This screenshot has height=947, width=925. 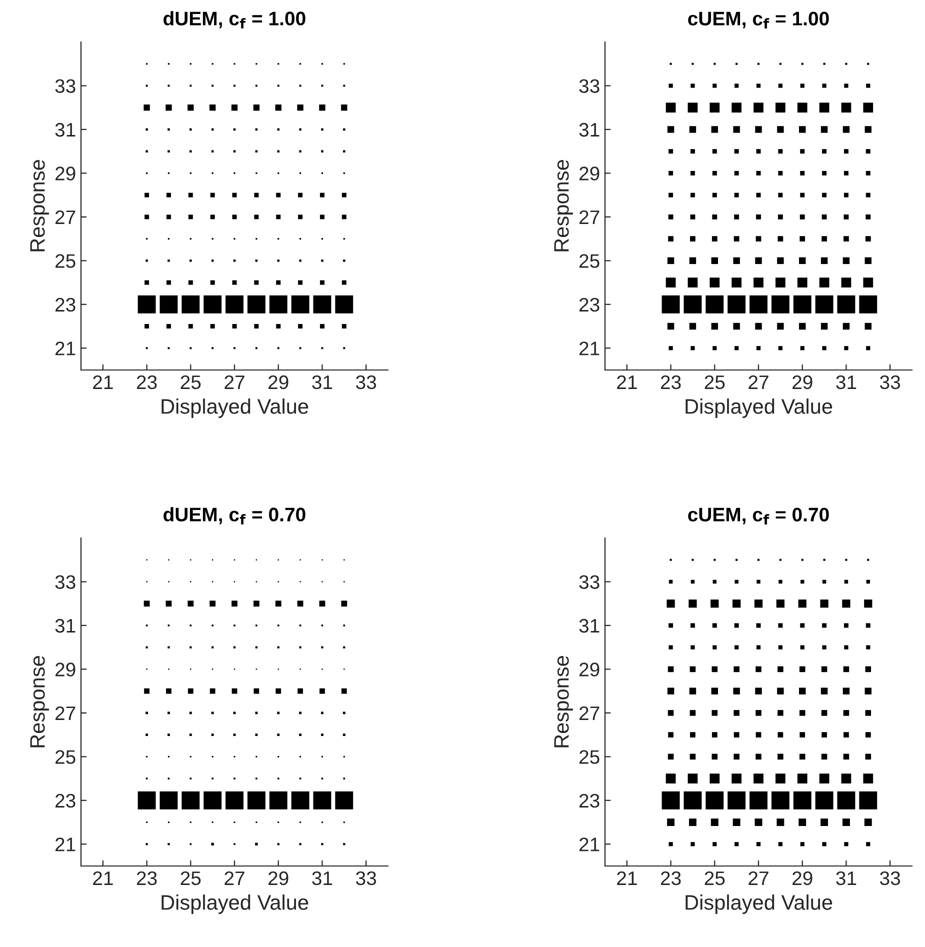 I want to click on chart-title: dUEM, c$_{f}$ = 1.00, so click(x=235, y=19).